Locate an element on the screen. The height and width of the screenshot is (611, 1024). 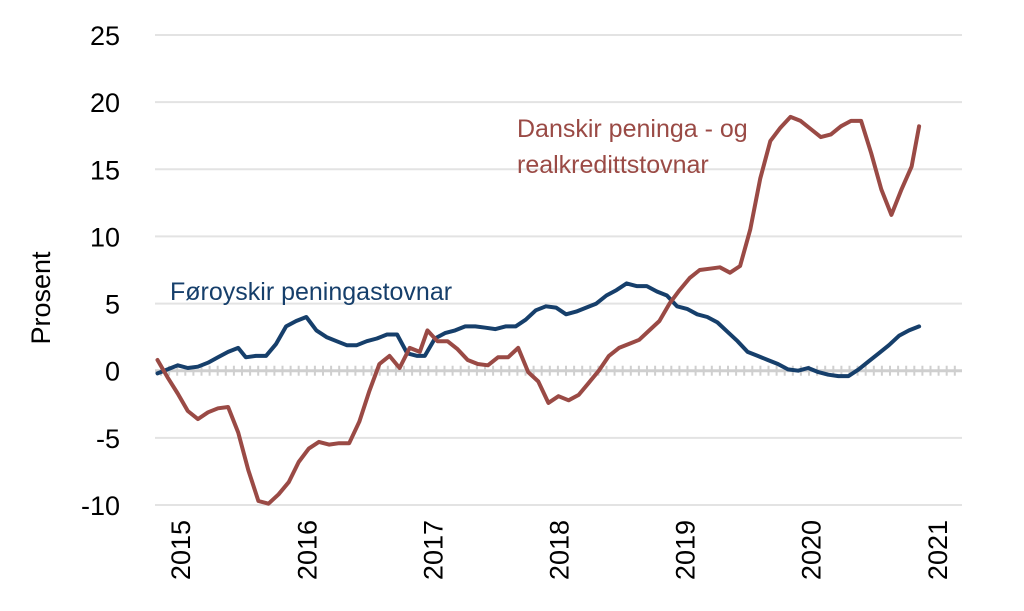
y-tick-label: 20 is located at coordinates (105, 103).